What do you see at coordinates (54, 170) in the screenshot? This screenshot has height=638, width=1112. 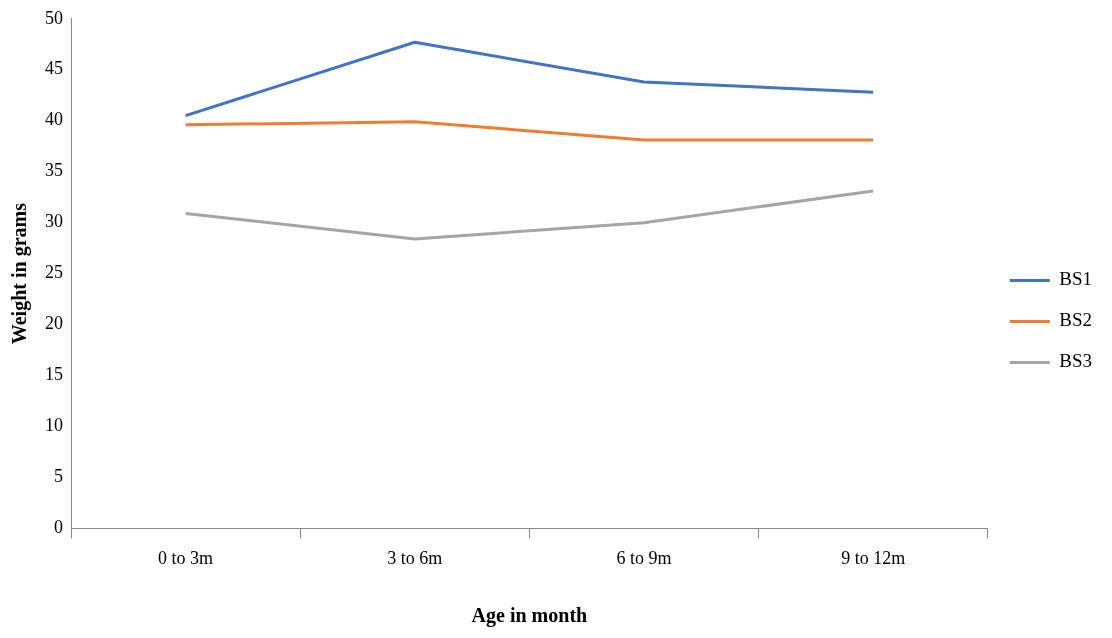 I see `y-tick-label: 35` at bounding box center [54, 170].